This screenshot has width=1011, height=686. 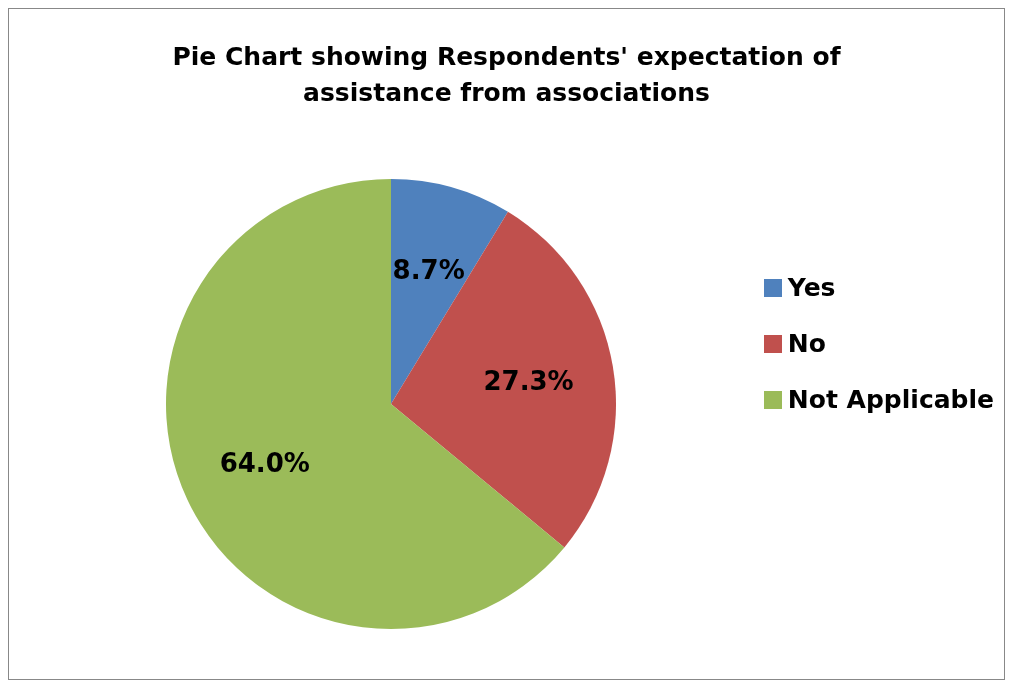 What do you see at coordinates (811, 288) in the screenshot?
I see `legend-label: Yes` at bounding box center [811, 288].